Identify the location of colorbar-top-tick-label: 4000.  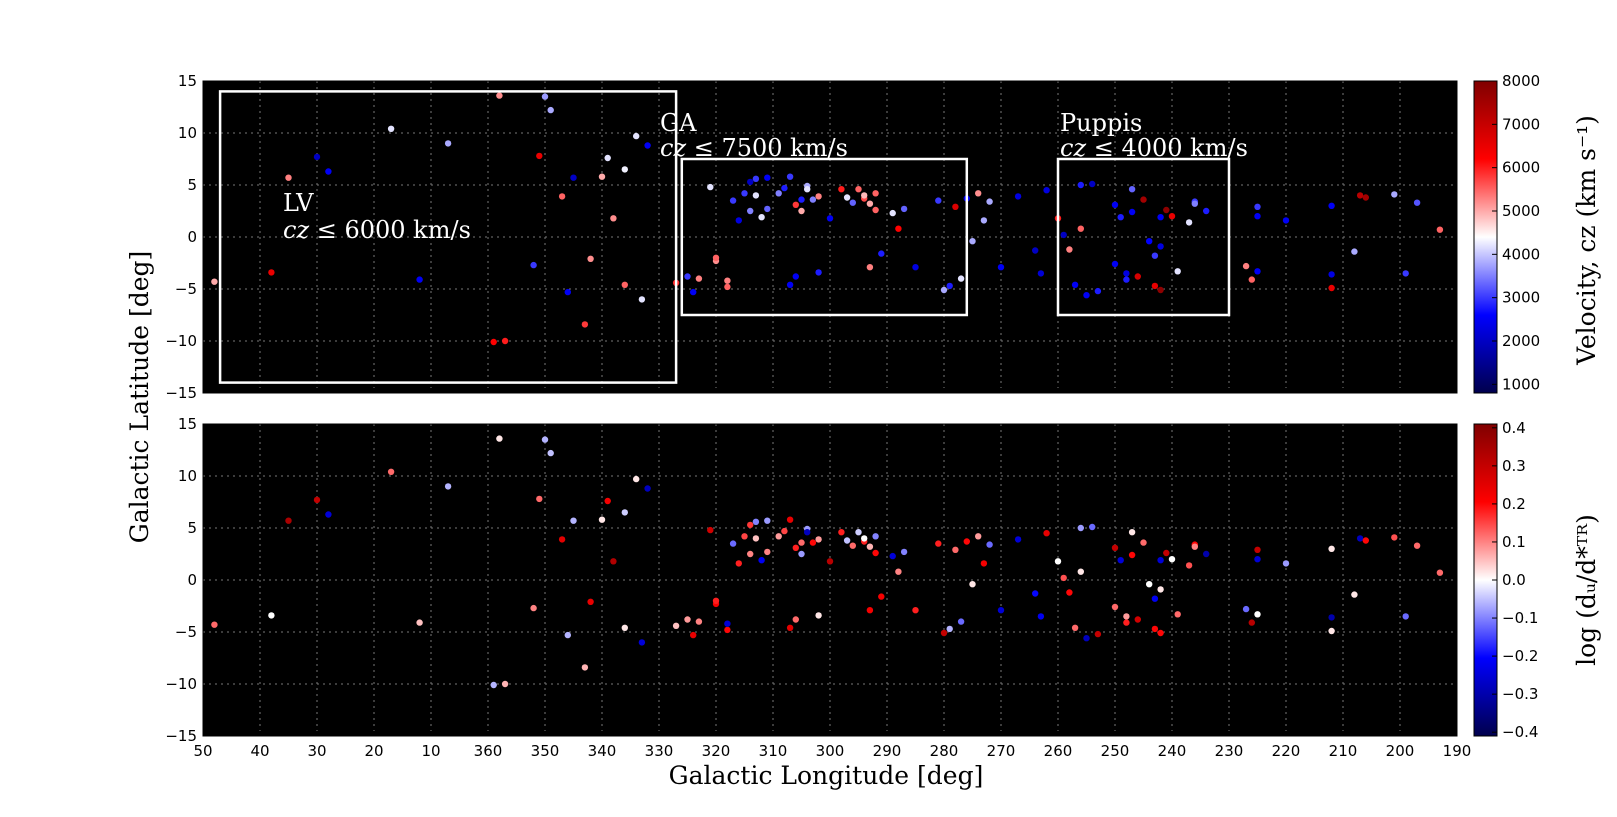
(1521, 254).